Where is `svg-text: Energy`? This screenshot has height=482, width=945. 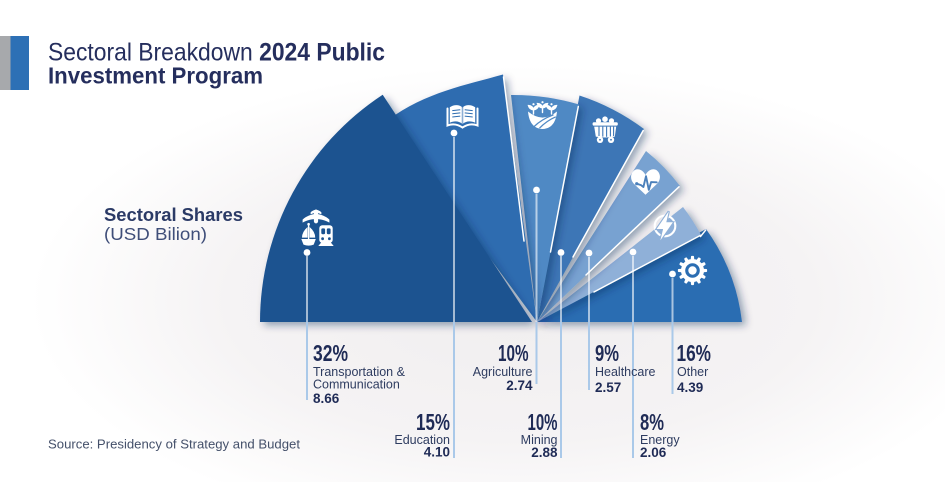
svg-text: Energy is located at coordinates (660, 440).